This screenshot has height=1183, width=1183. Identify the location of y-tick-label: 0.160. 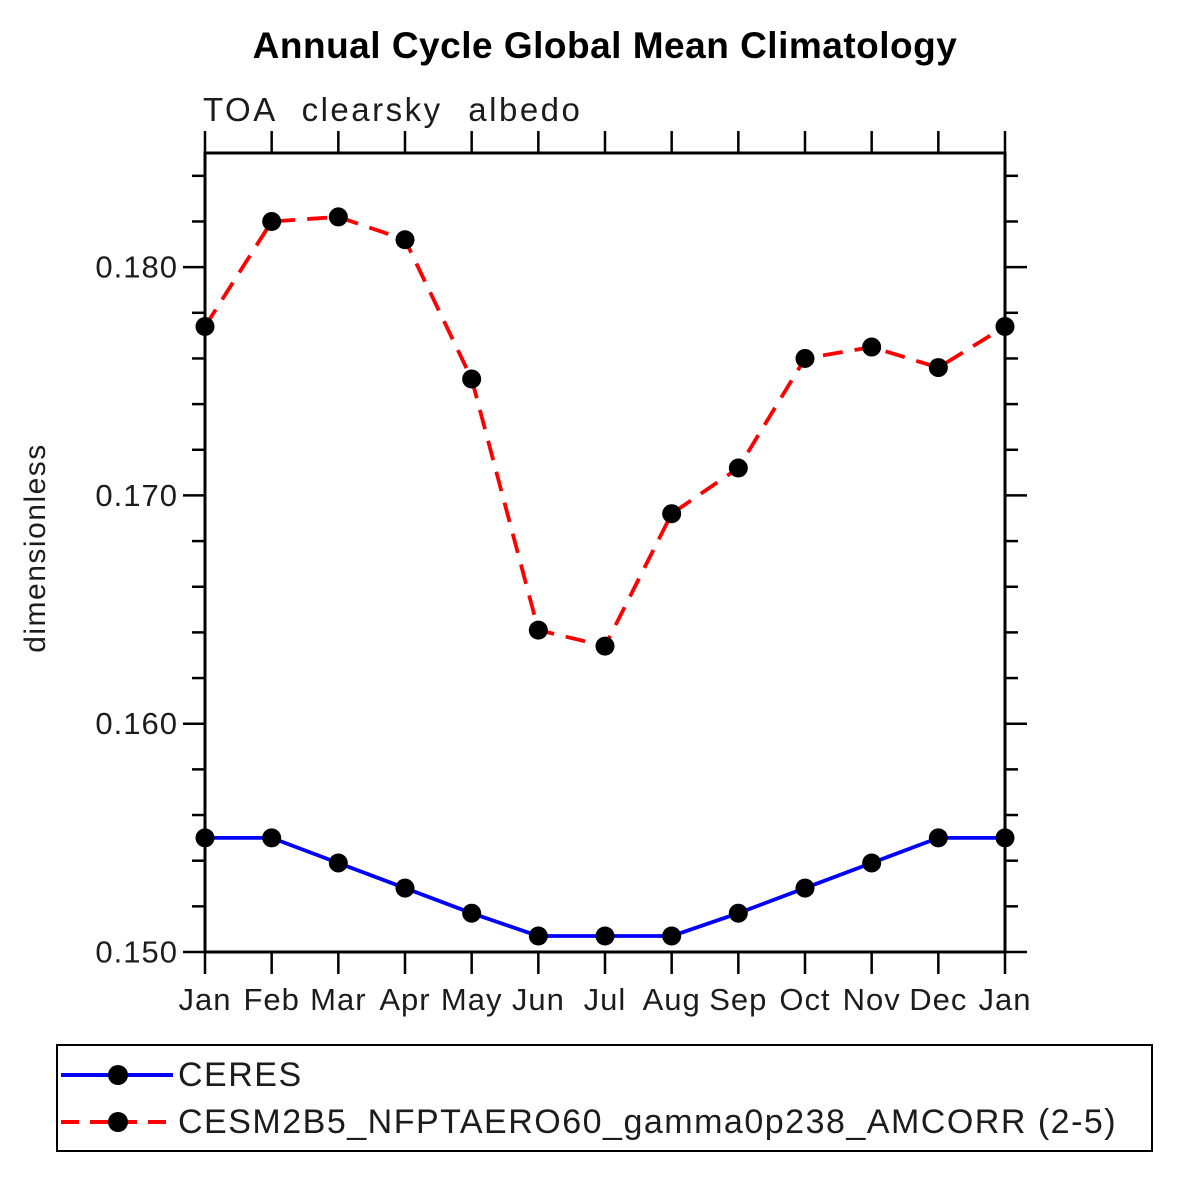
(136, 723).